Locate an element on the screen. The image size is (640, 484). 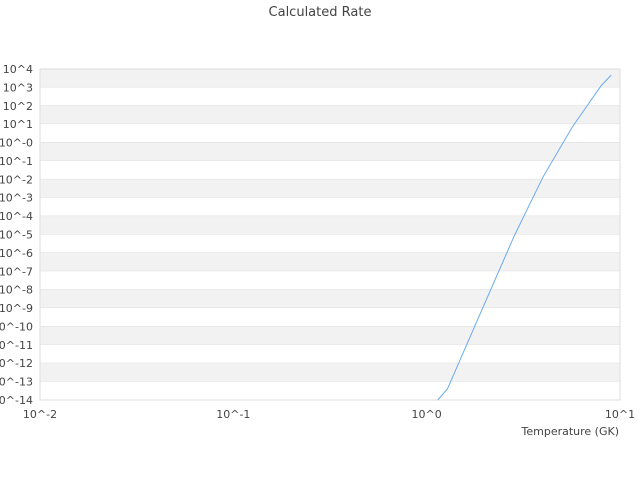
y-tick-label: 10^-3 is located at coordinates (16, 198).